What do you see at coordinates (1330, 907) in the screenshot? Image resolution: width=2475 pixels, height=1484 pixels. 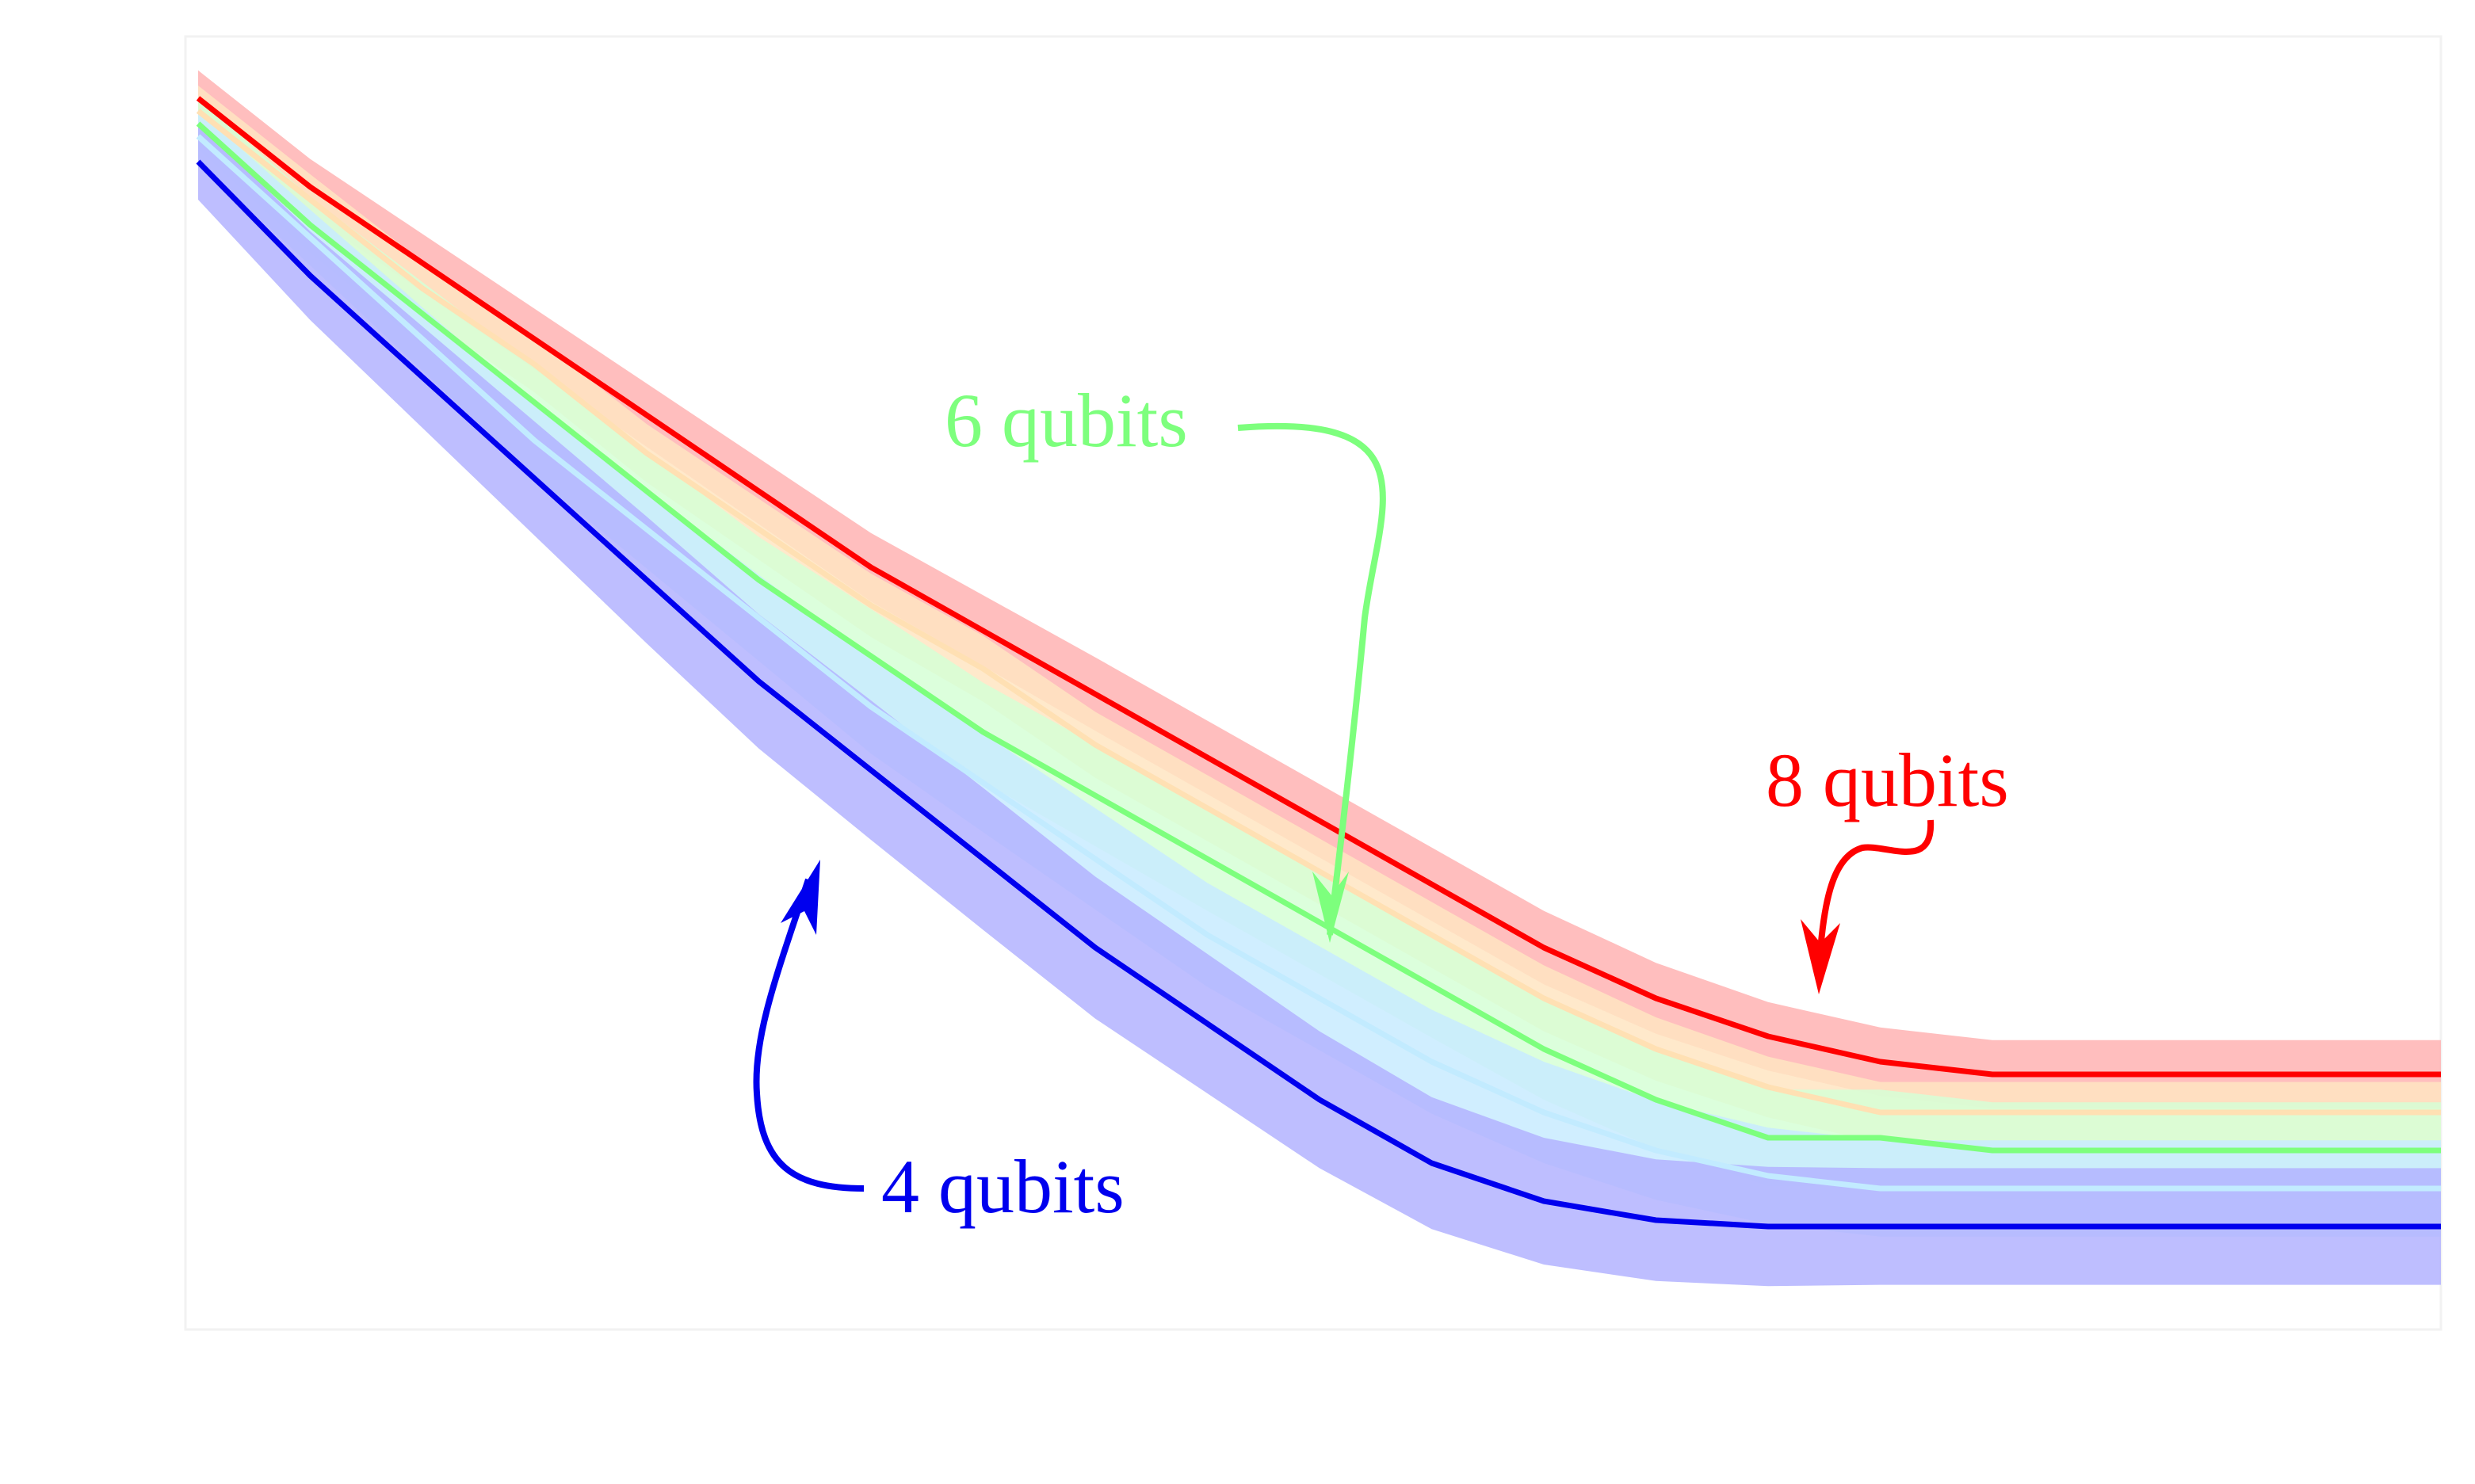 I see `annotation-arrowhead-6-qubits` at bounding box center [1330, 907].